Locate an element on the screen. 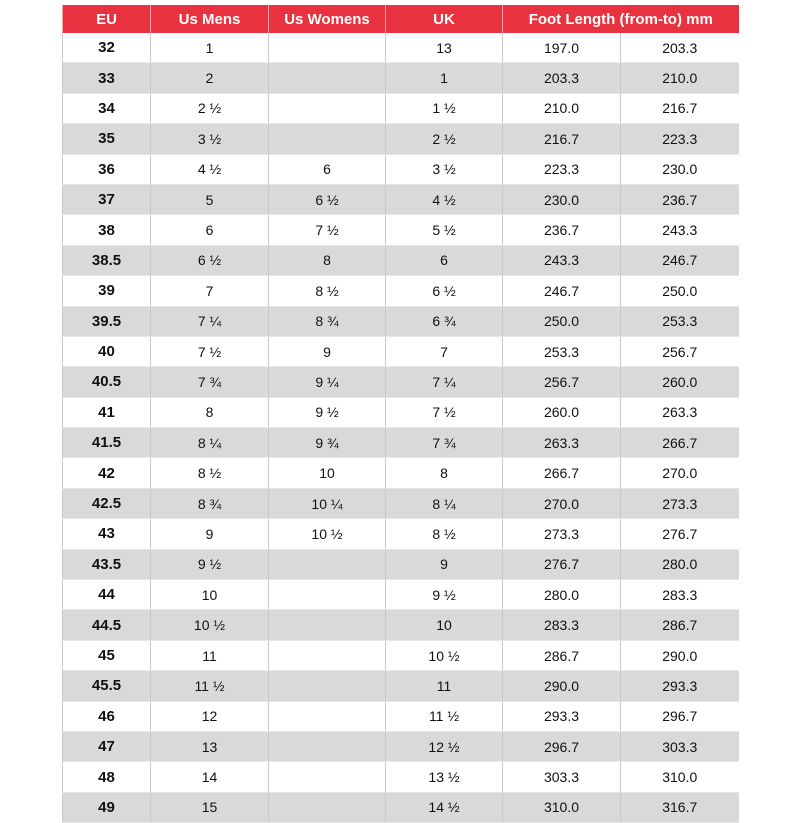 This screenshot has height=823, width=800. size-cell: 9 ¾ is located at coordinates (327, 443).